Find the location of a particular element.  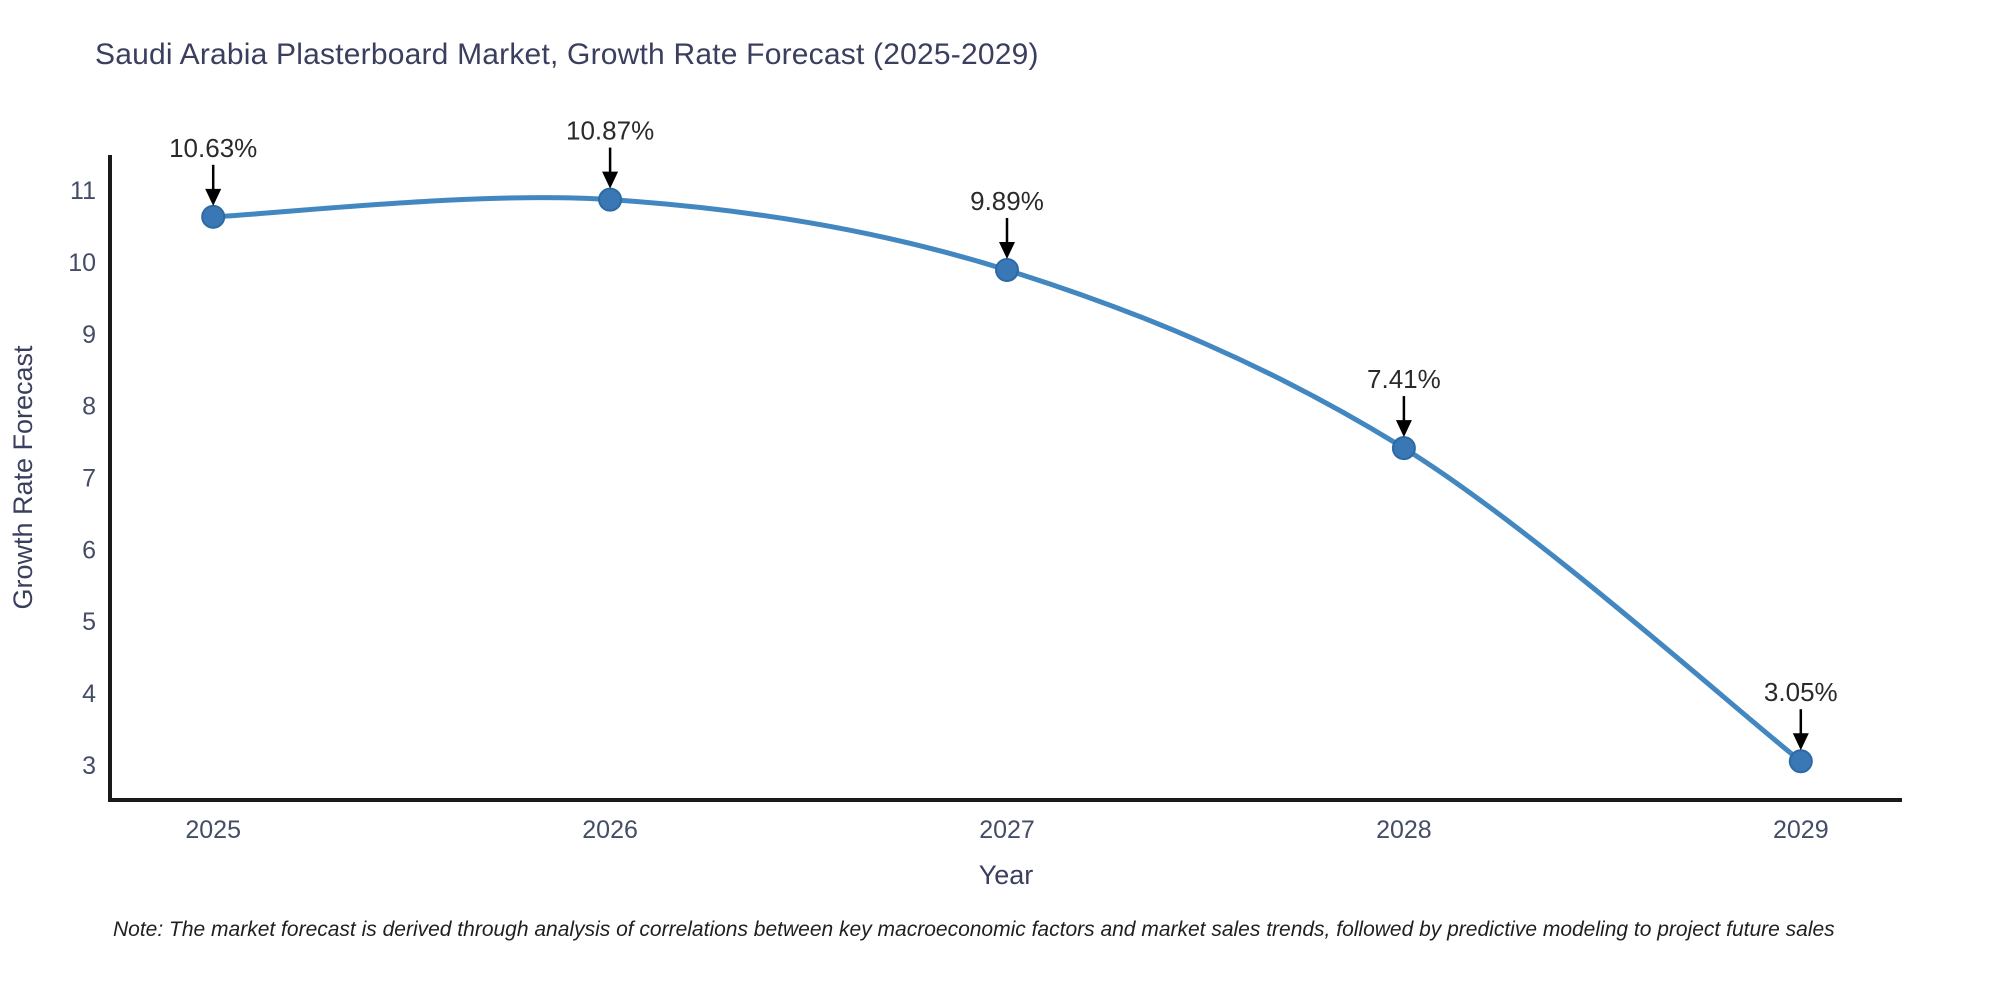

y-tick-label: 8 is located at coordinates (89, 407).